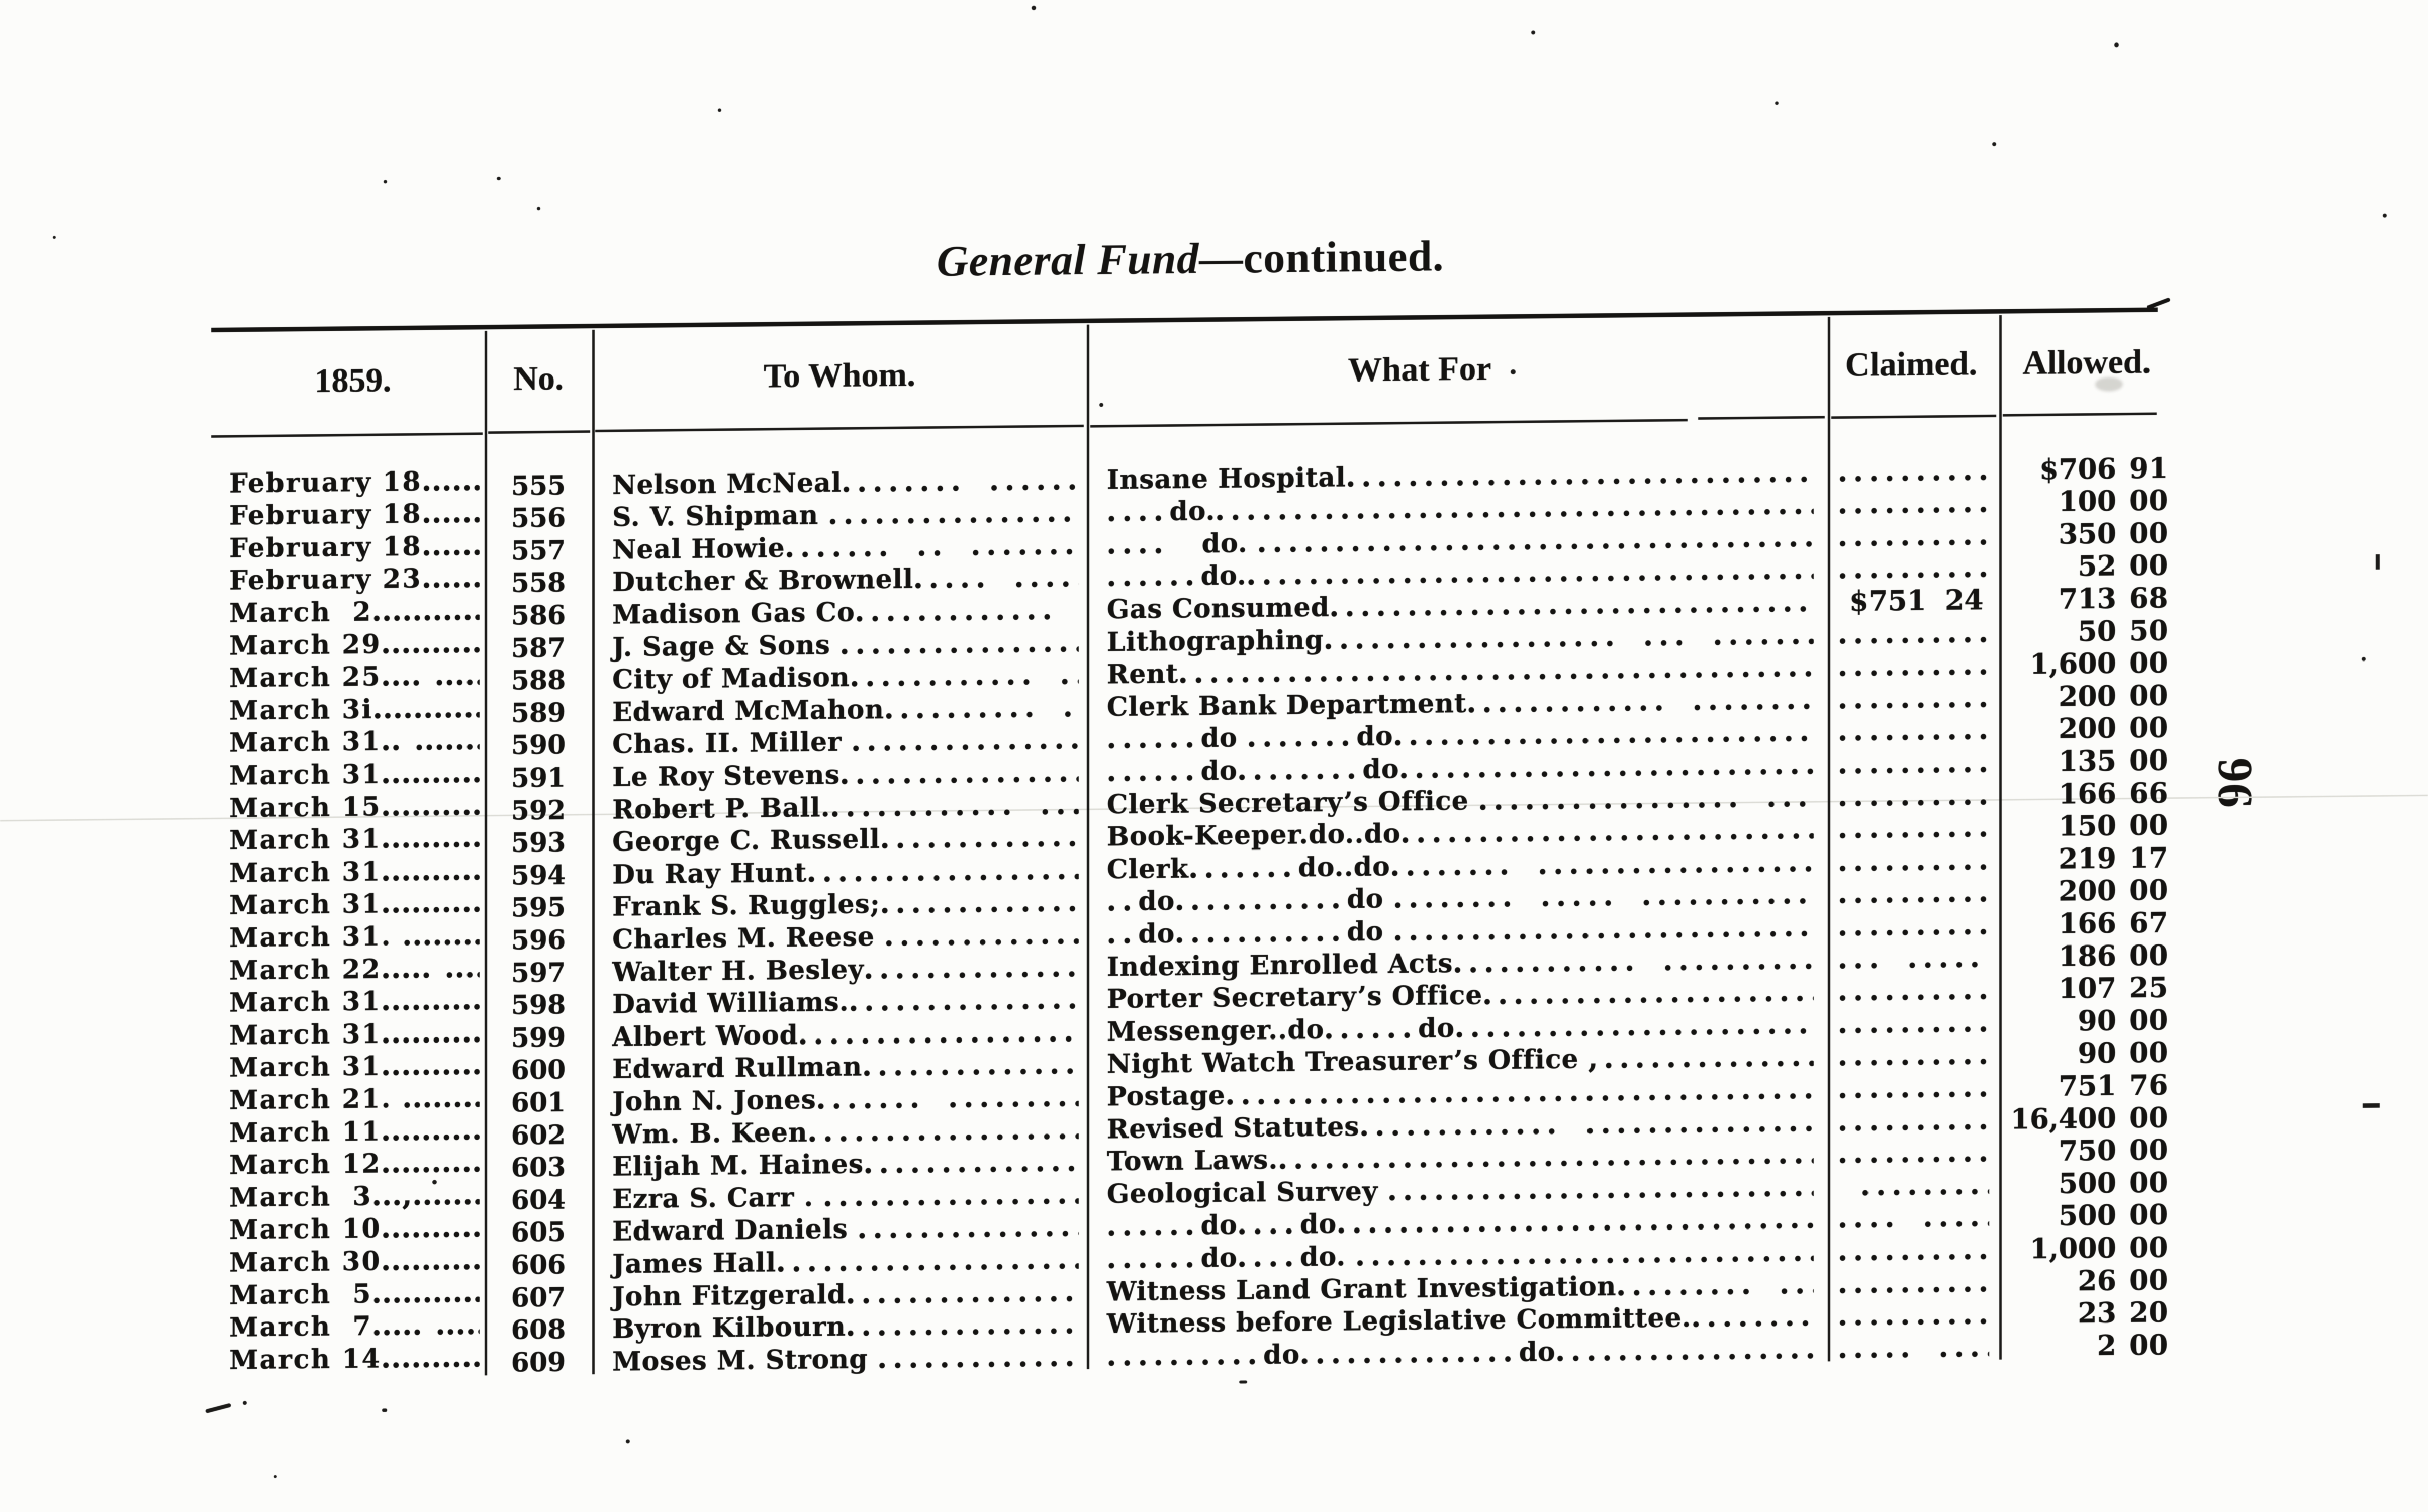 This screenshot has width=2428, height=1512. What do you see at coordinates (538, 973) in the screenshot?
I see `cell-no: 597` at bounding box center [538, 973].